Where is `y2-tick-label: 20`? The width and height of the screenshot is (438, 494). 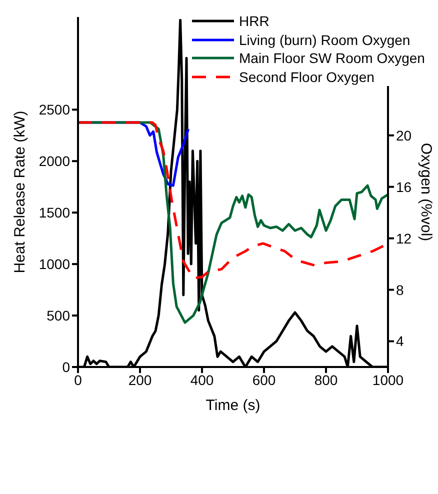 y2-tick-label: 20 is located at coordinates (404, 135).